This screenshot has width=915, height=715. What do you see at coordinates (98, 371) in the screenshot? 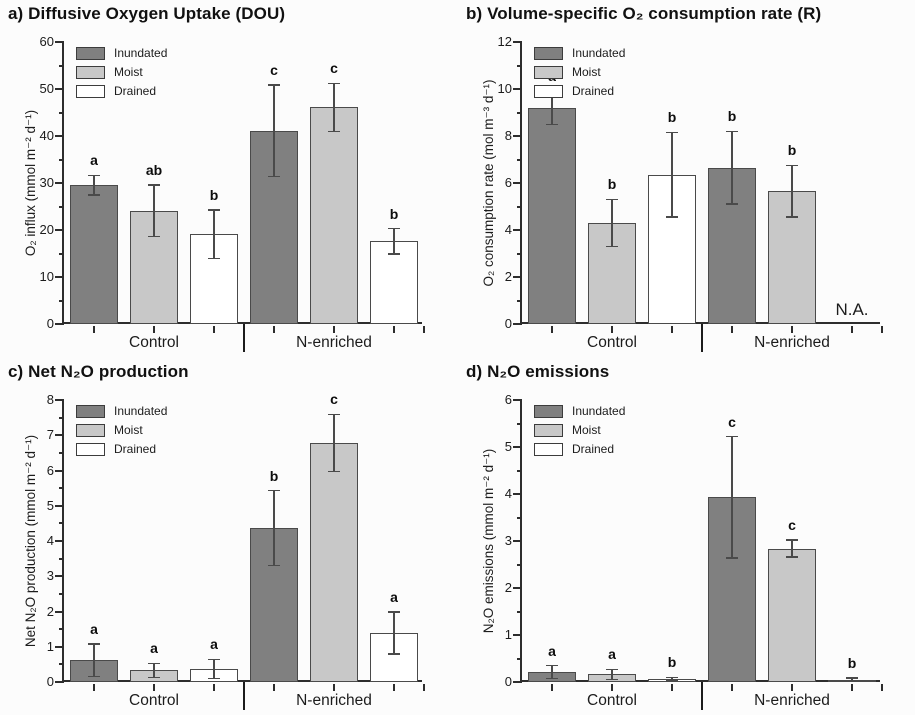
I see `panel-title: c) Net N₂O production` at bounding box center [98, 371].